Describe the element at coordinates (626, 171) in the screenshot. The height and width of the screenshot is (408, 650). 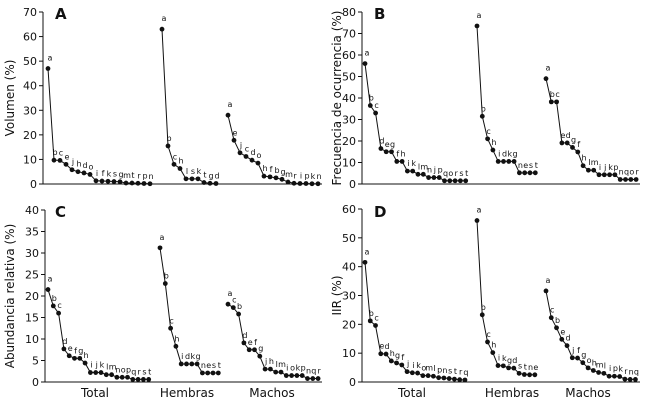
I see `point-label: q` at that location.